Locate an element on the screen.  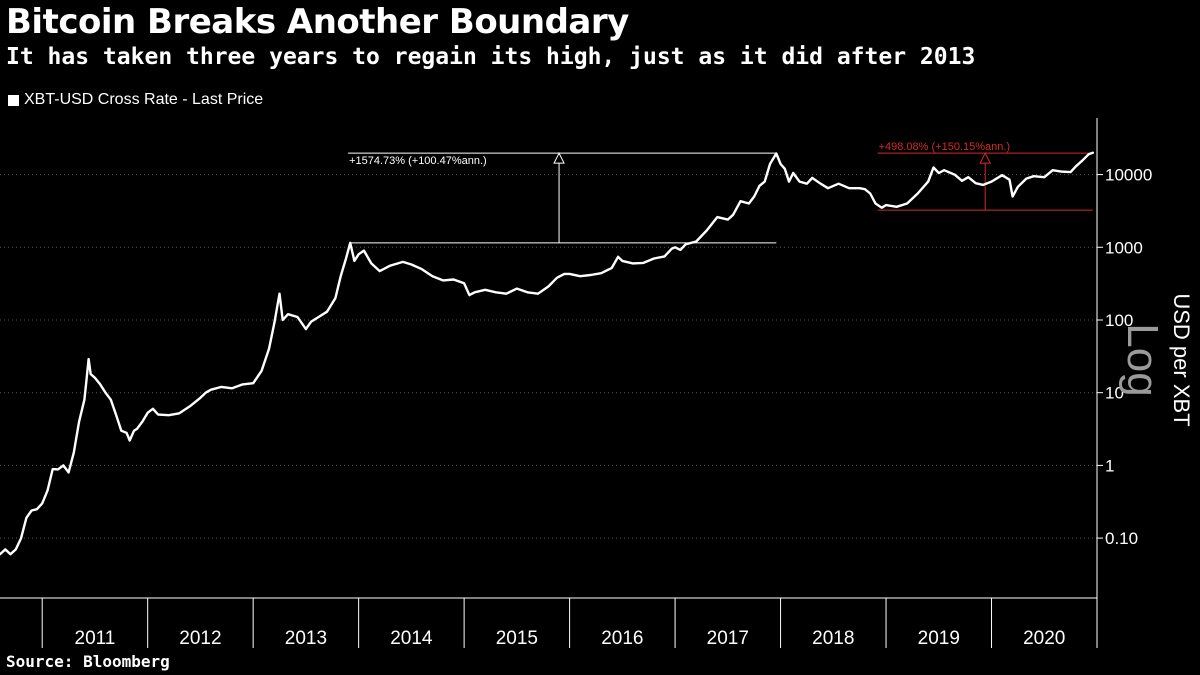
y-tick-label: 10 is located at coordinates (1114, 393).